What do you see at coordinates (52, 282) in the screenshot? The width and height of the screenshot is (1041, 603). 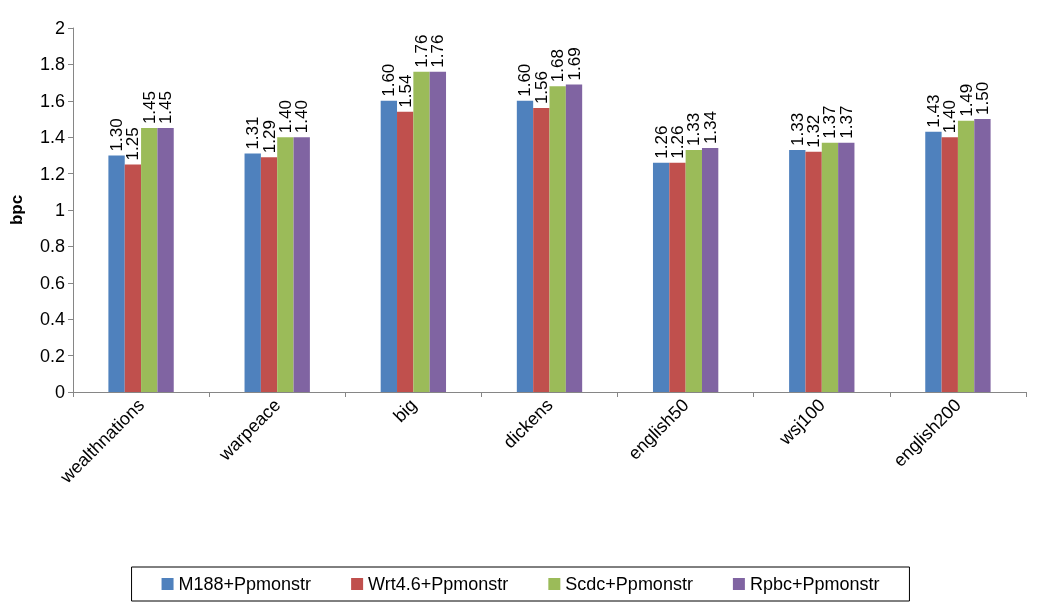 I see `y-tick-label: 0.6` at bounding box center [52, 282].